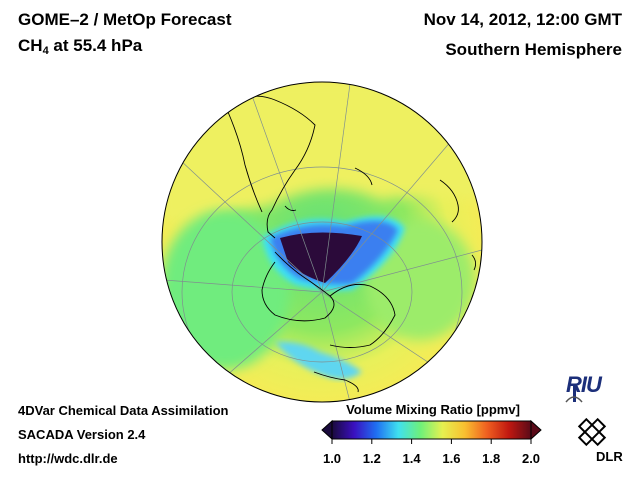 This screenshot has width=640, height=480. What do you see at coordinates (491, 458) in the screenshot?
I see `colorbar-tick-label: 1.8` at bounding box center [491, 458].